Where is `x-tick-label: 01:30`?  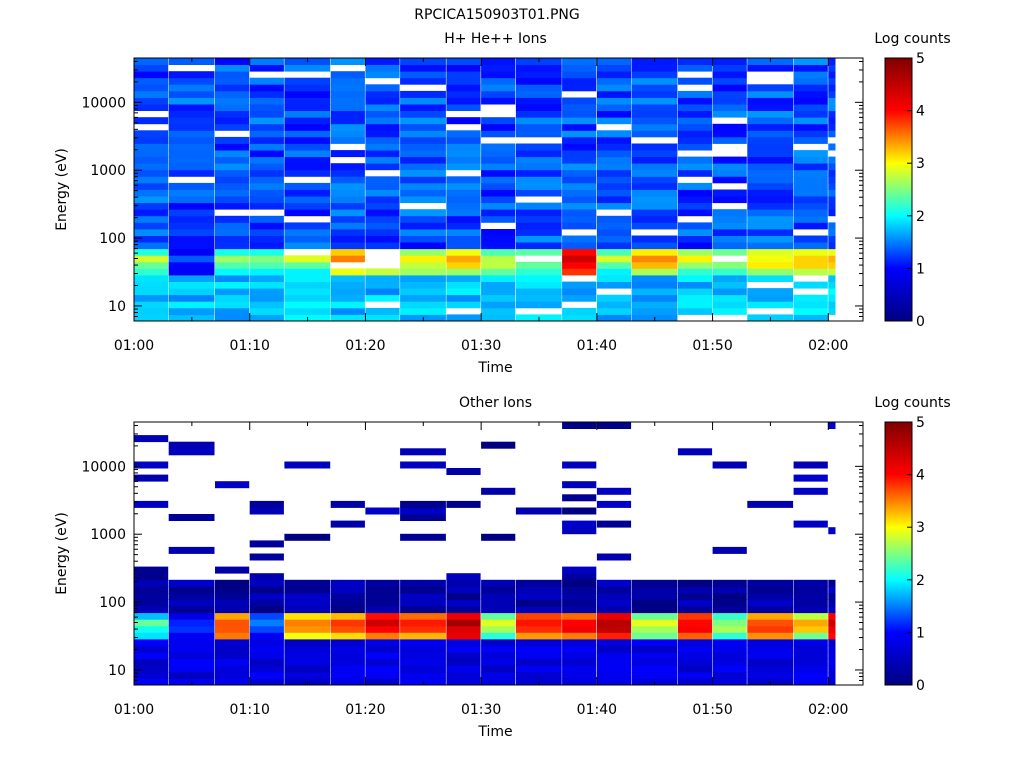 x-tick-label: 01:30 is located at coordinates (481, 346).